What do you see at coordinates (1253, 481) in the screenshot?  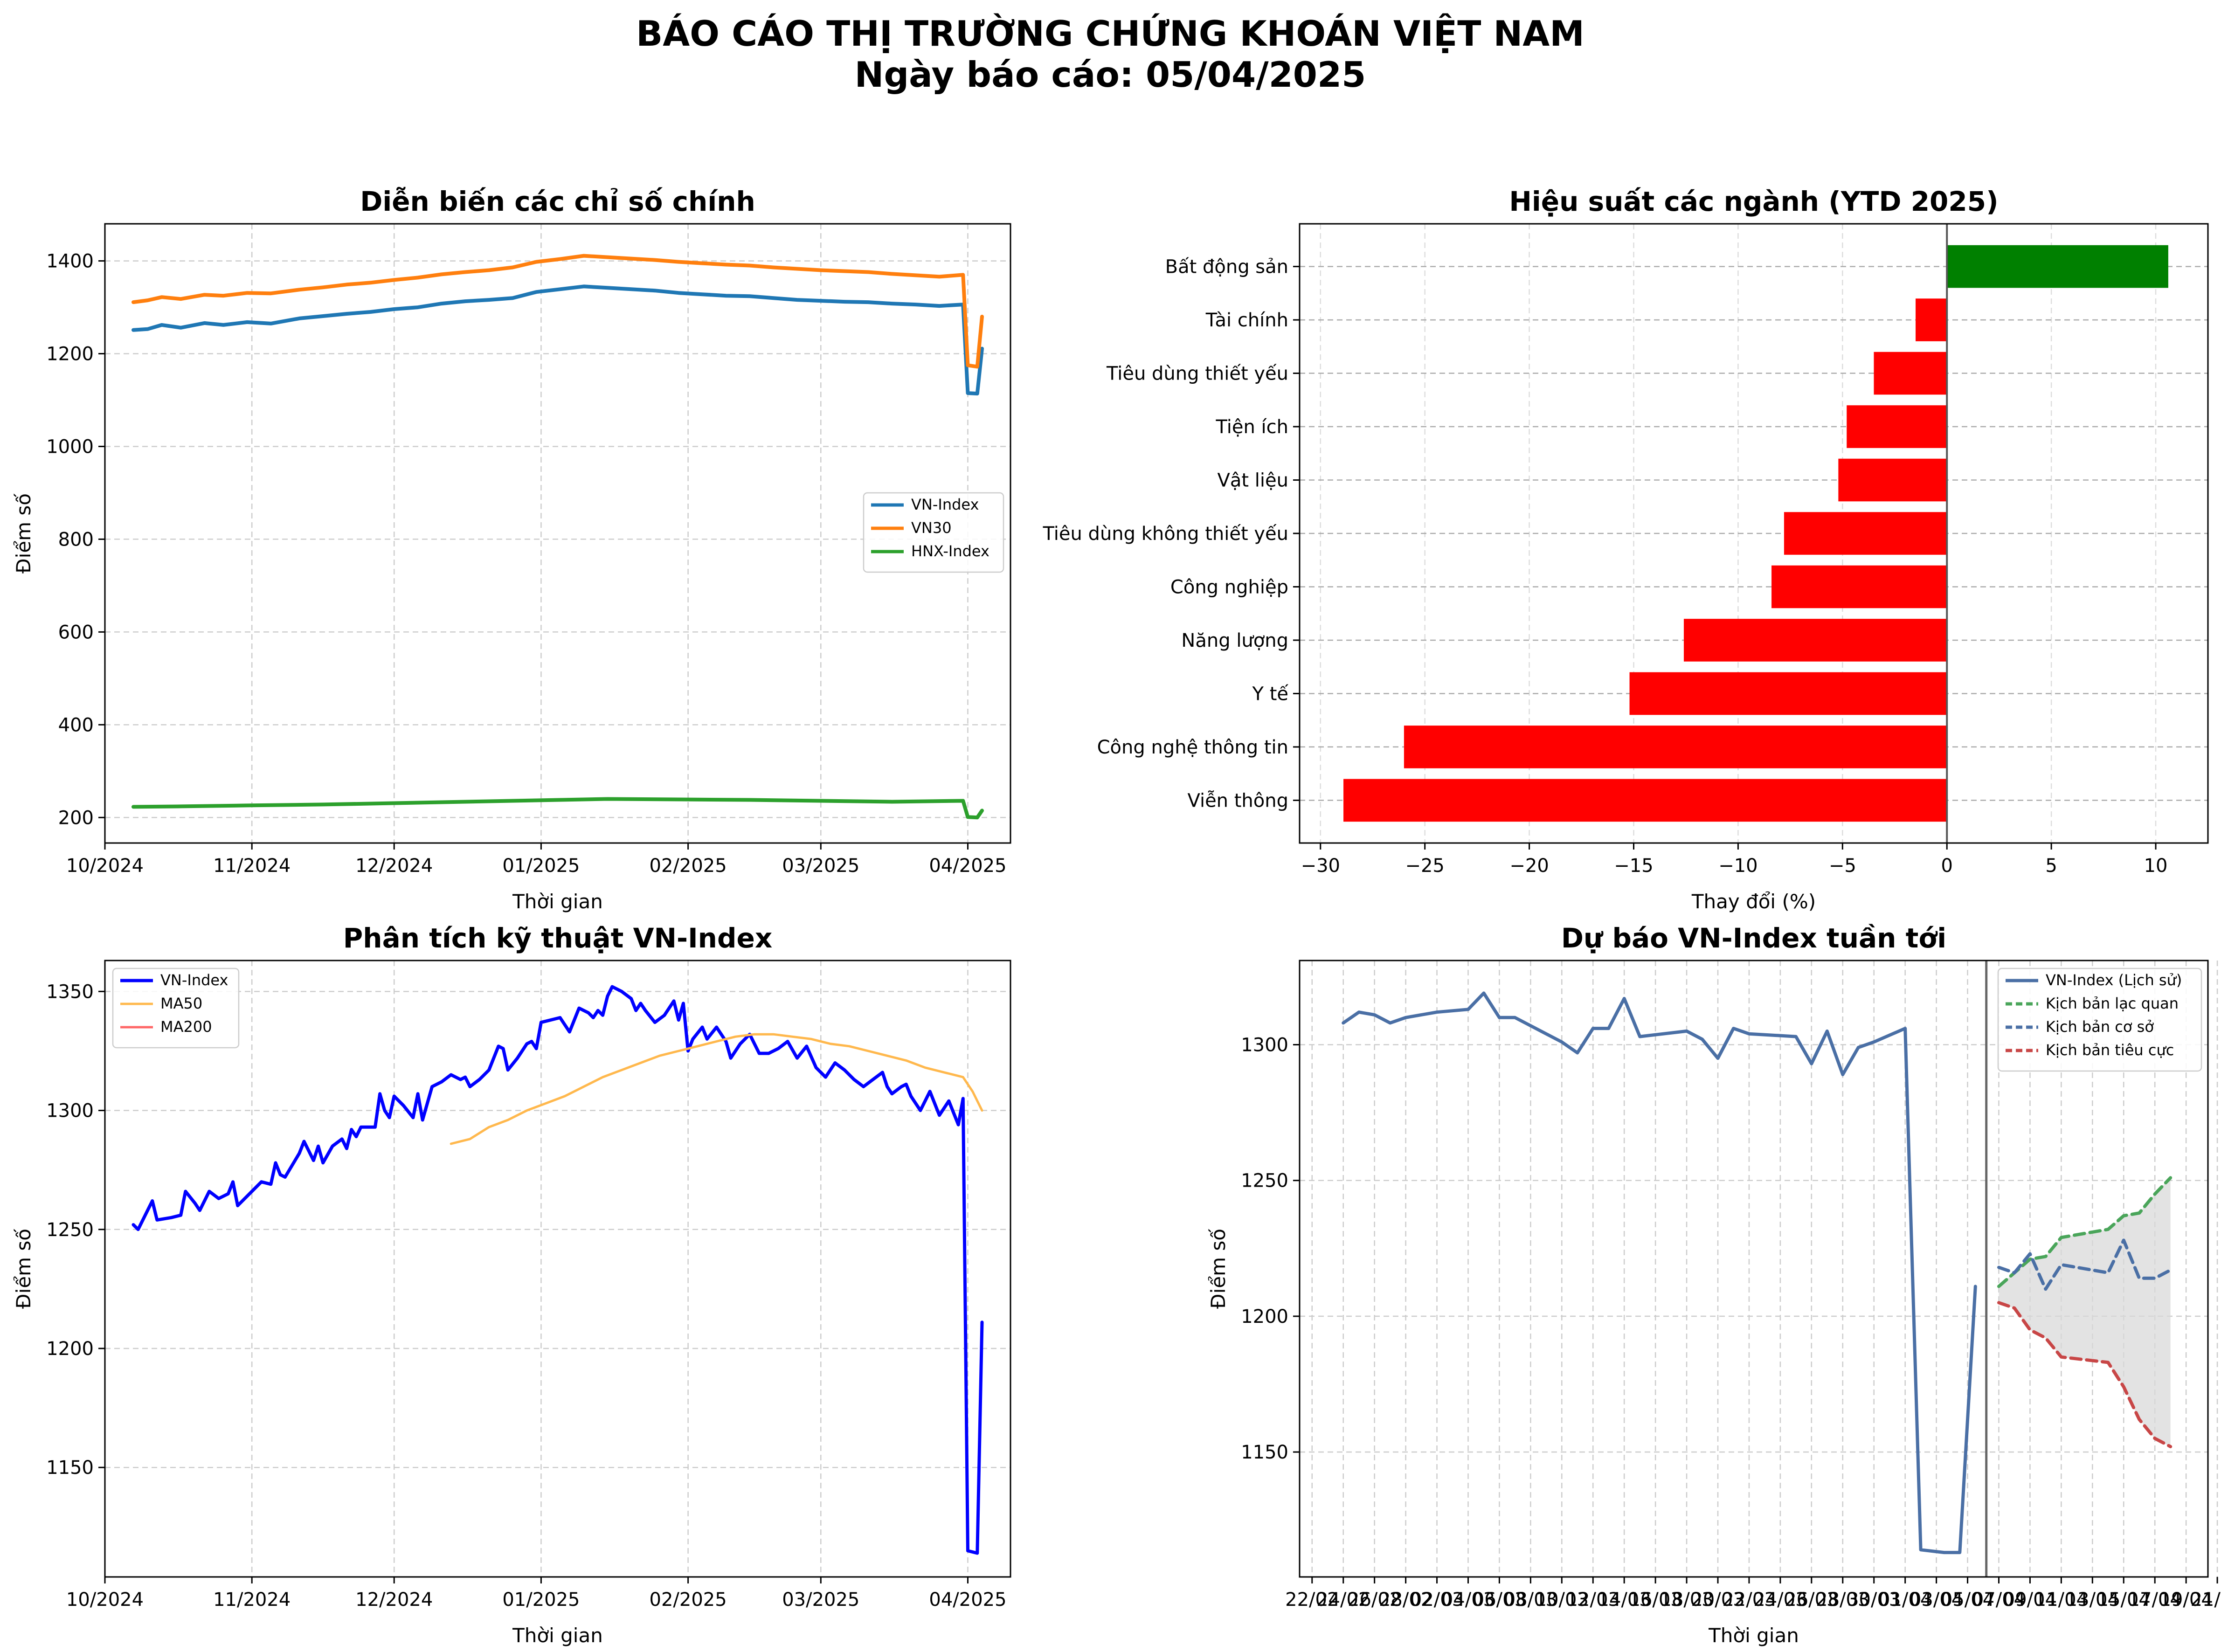 I see `sector-label: Vật liệu` at bounding box center [1253, 481].